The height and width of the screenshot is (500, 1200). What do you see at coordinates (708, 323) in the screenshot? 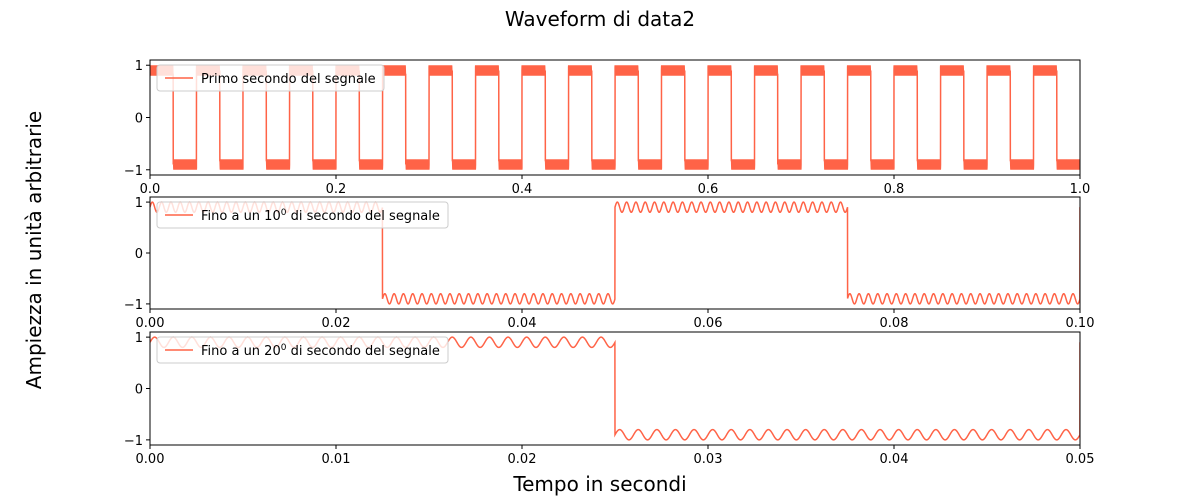
I see `x-tick-label: 0.06` at bounding box center [708, 323].